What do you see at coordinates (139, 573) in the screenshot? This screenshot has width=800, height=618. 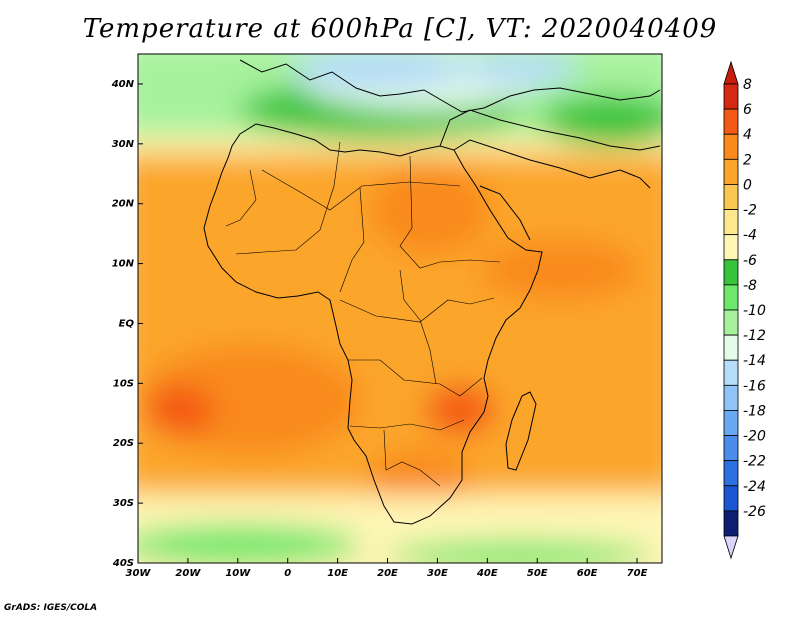 I see `lon-tick-label: 30W` at bounding box center [139, 573].